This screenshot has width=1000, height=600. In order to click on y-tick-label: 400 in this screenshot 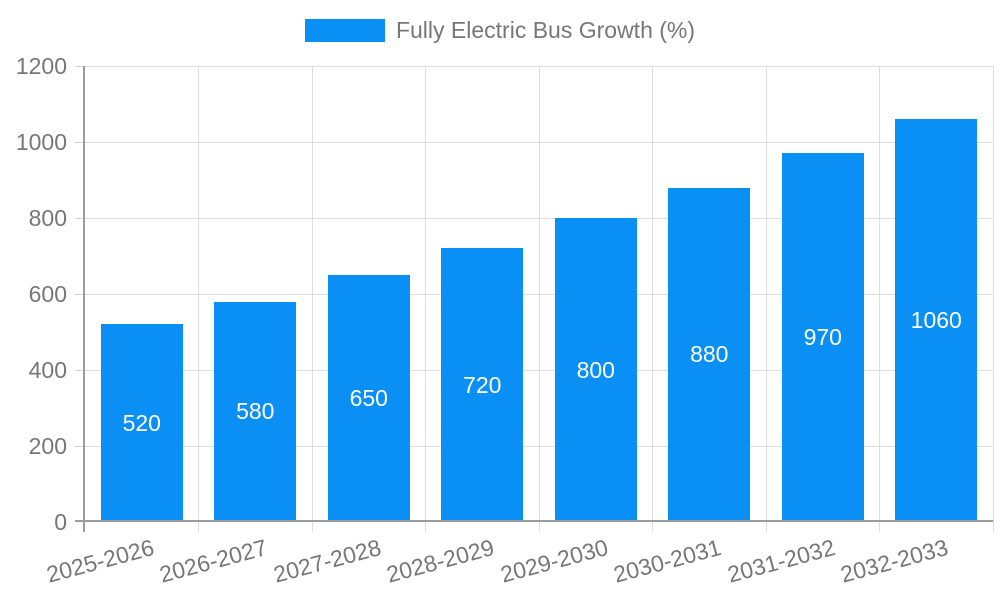, I will do `click(47, 370)`.